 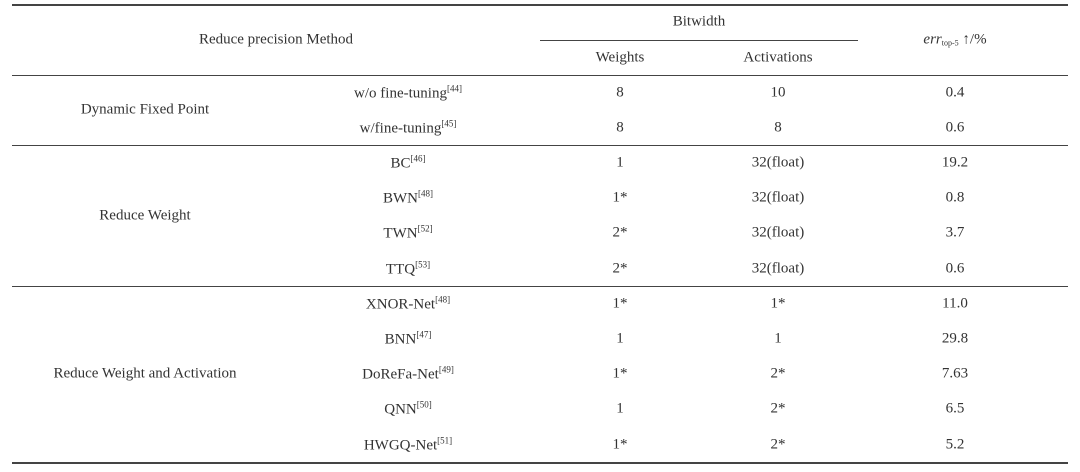 I want to click on err-cell: 0.8, so click(x=955, y=197).